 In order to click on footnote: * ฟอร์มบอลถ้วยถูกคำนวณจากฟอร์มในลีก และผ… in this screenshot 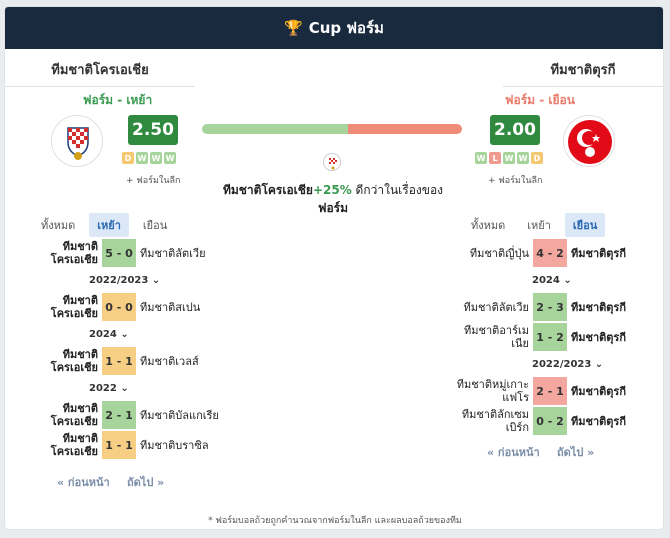, I will do `click(335, 521)`.